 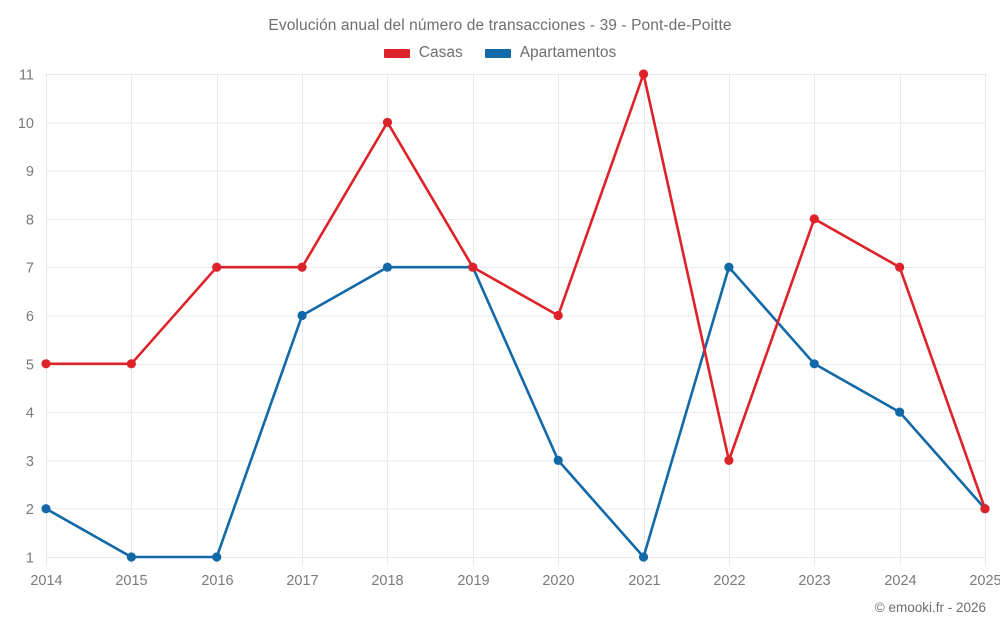 I want to click on legend-swatch-casas, so click(x=396, y=53).